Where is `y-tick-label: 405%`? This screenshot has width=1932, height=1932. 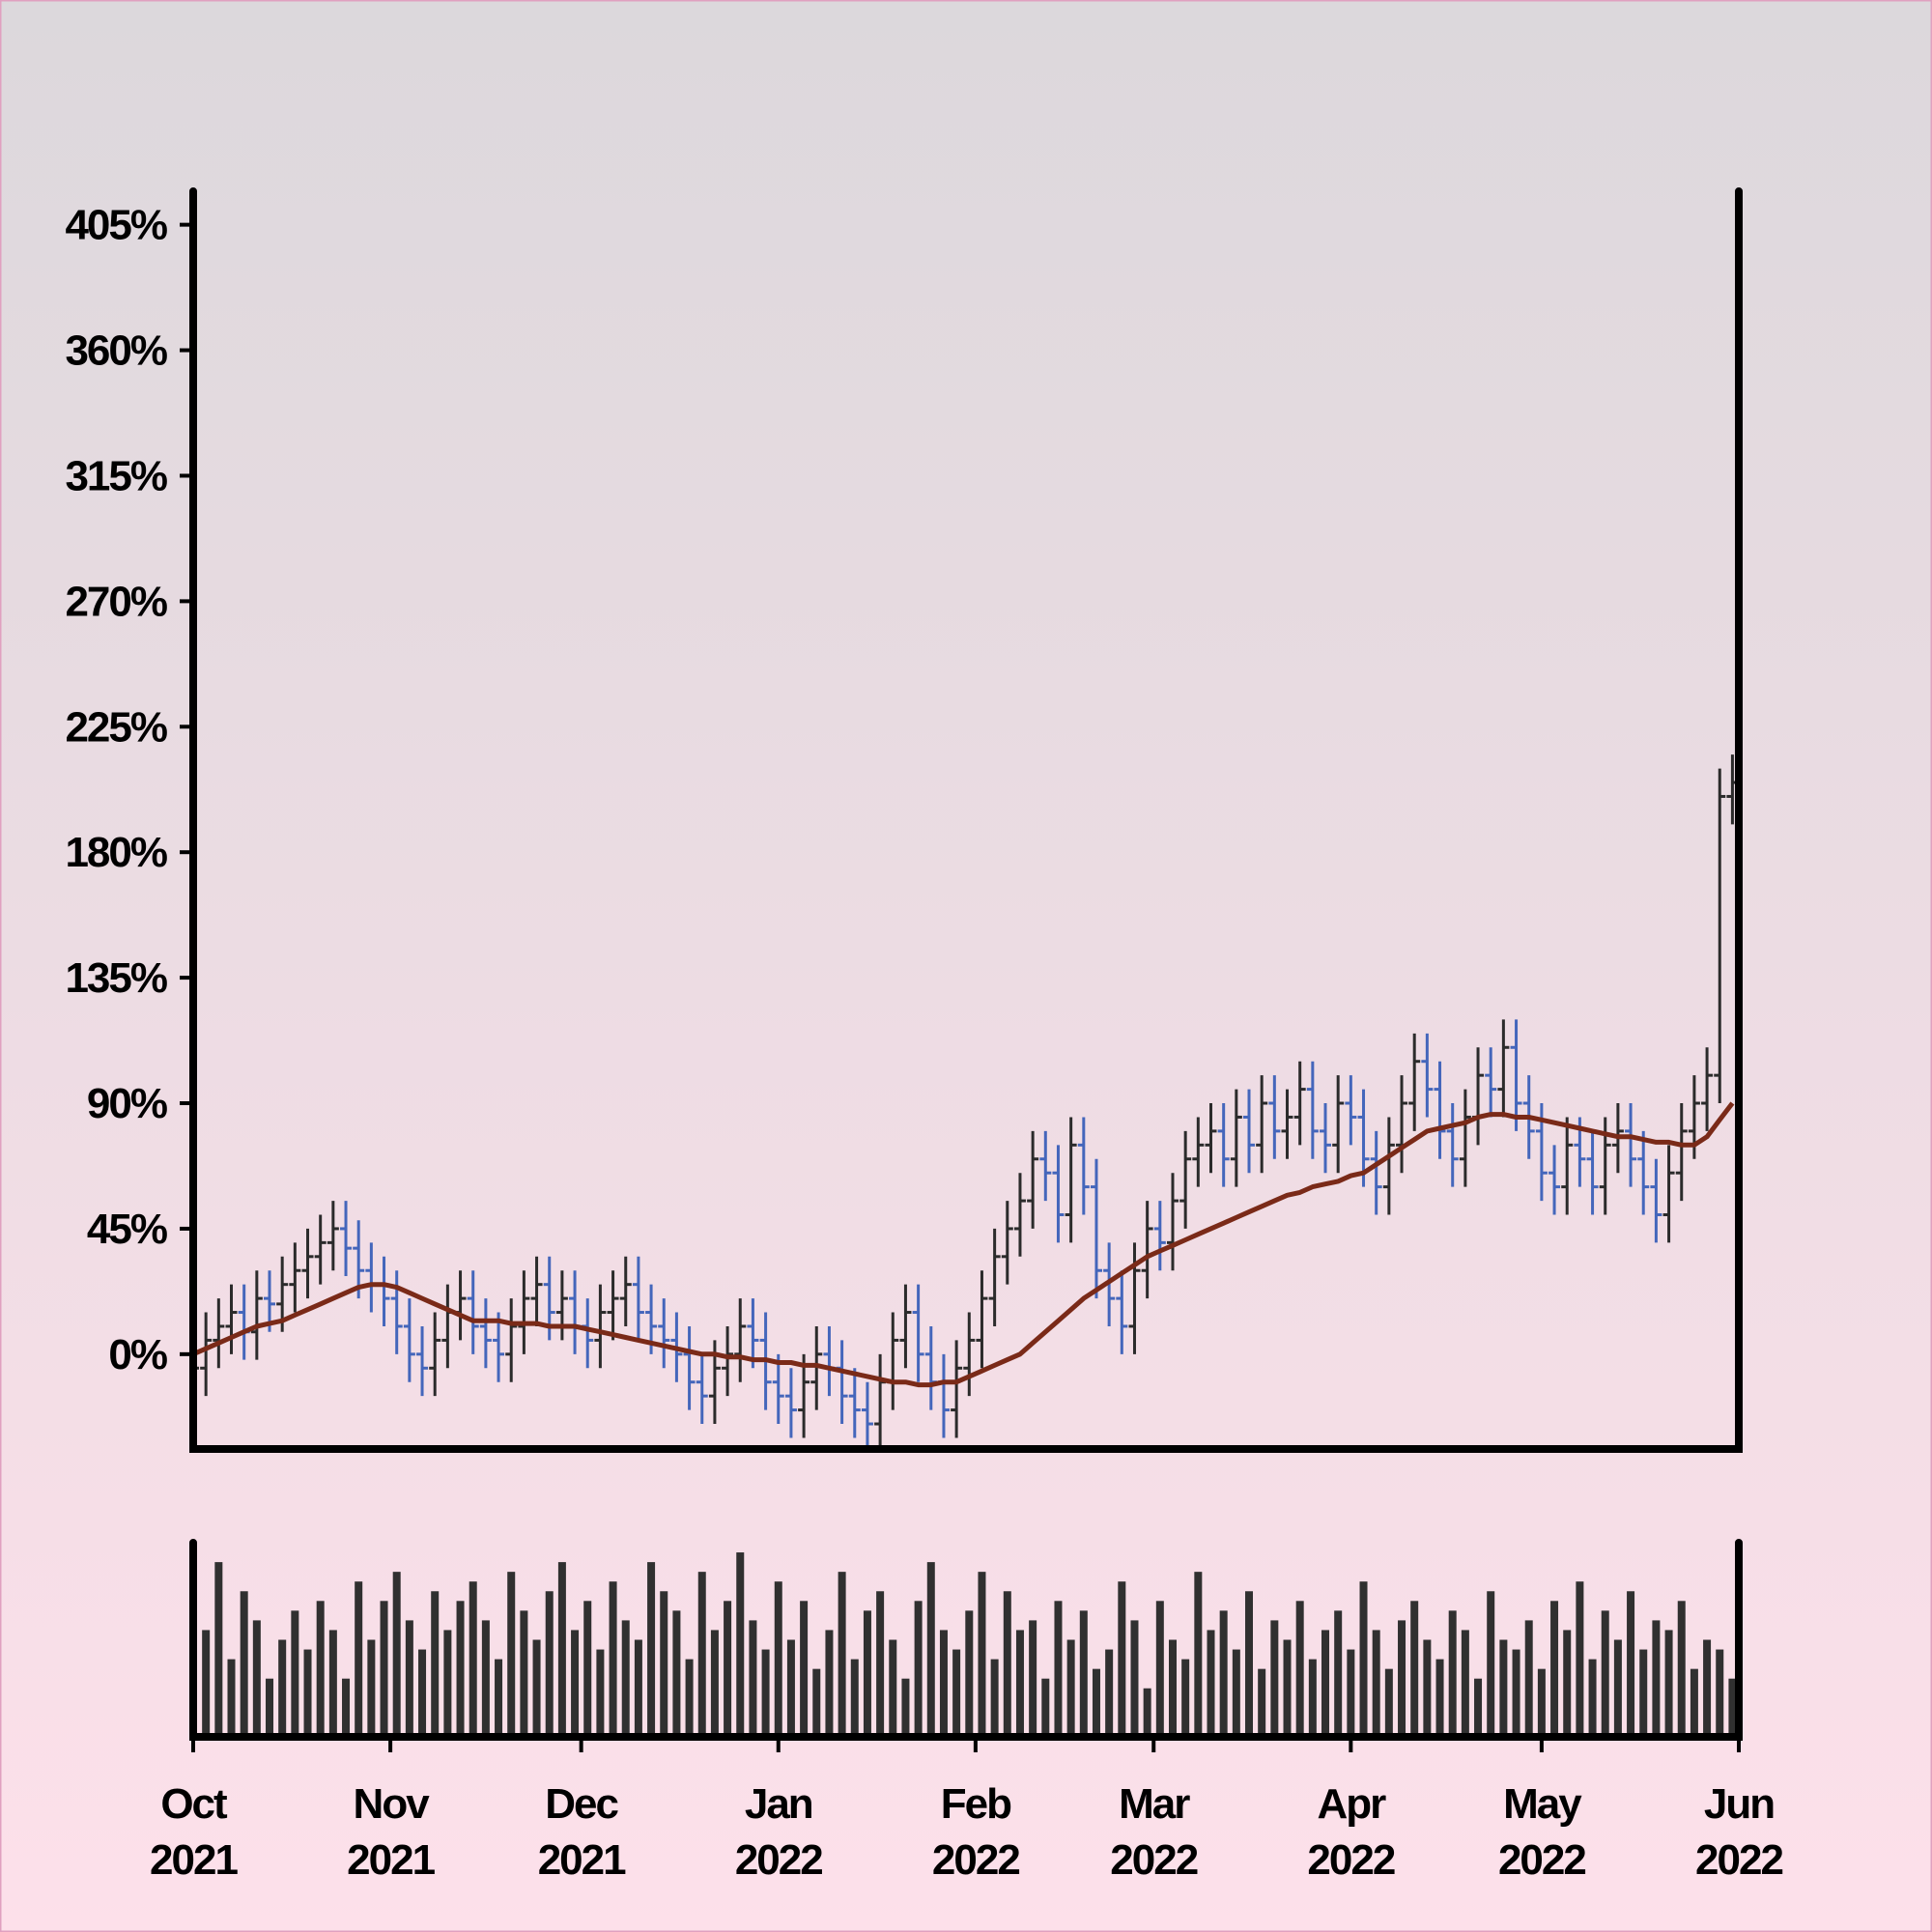 y-tick-label: 405% is located at coordinates (115, 225).